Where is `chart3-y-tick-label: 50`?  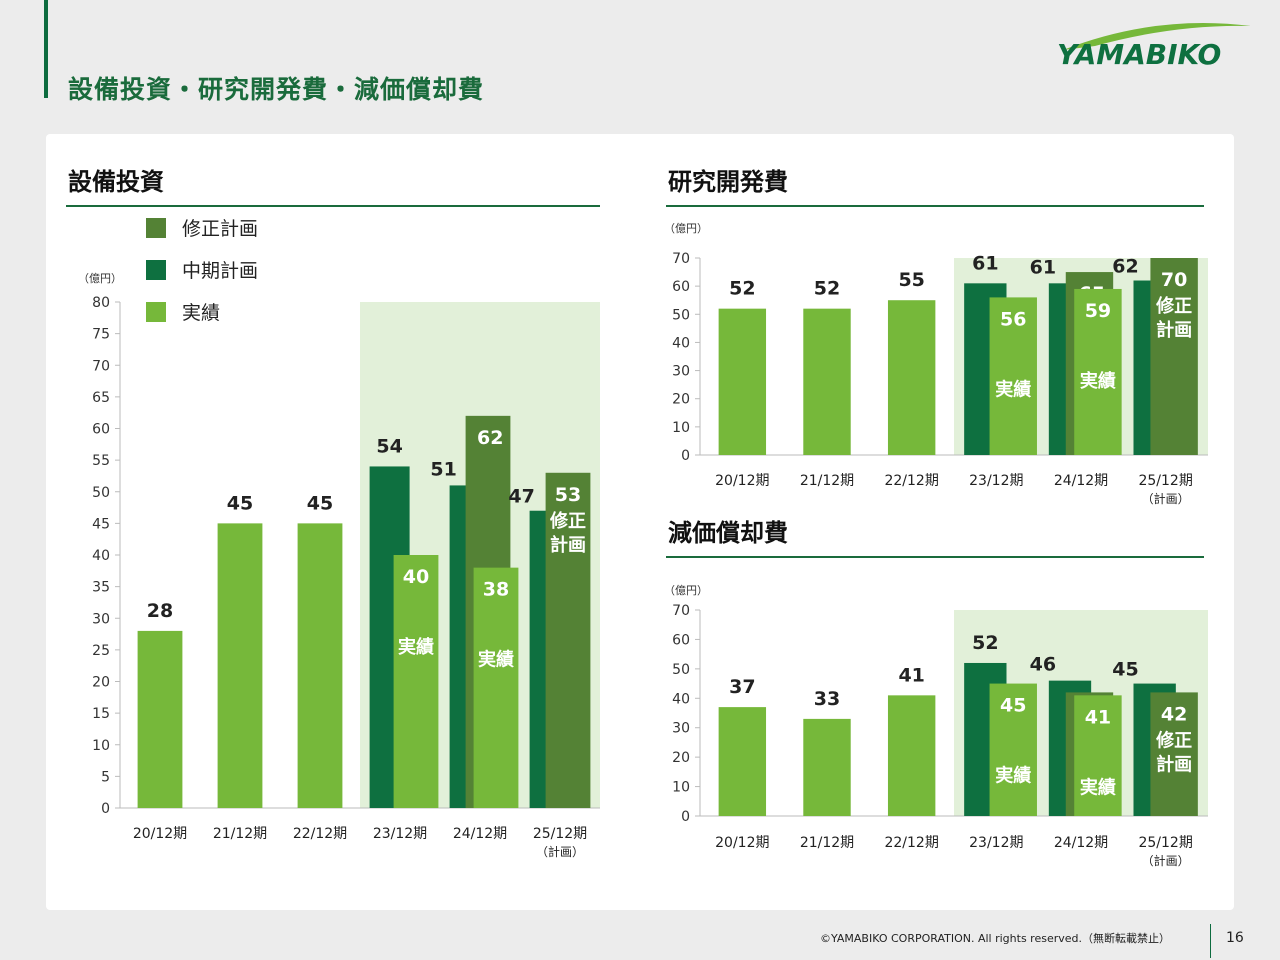
chart3-y-tick-label: 50 is located at coordinates (681, 670).